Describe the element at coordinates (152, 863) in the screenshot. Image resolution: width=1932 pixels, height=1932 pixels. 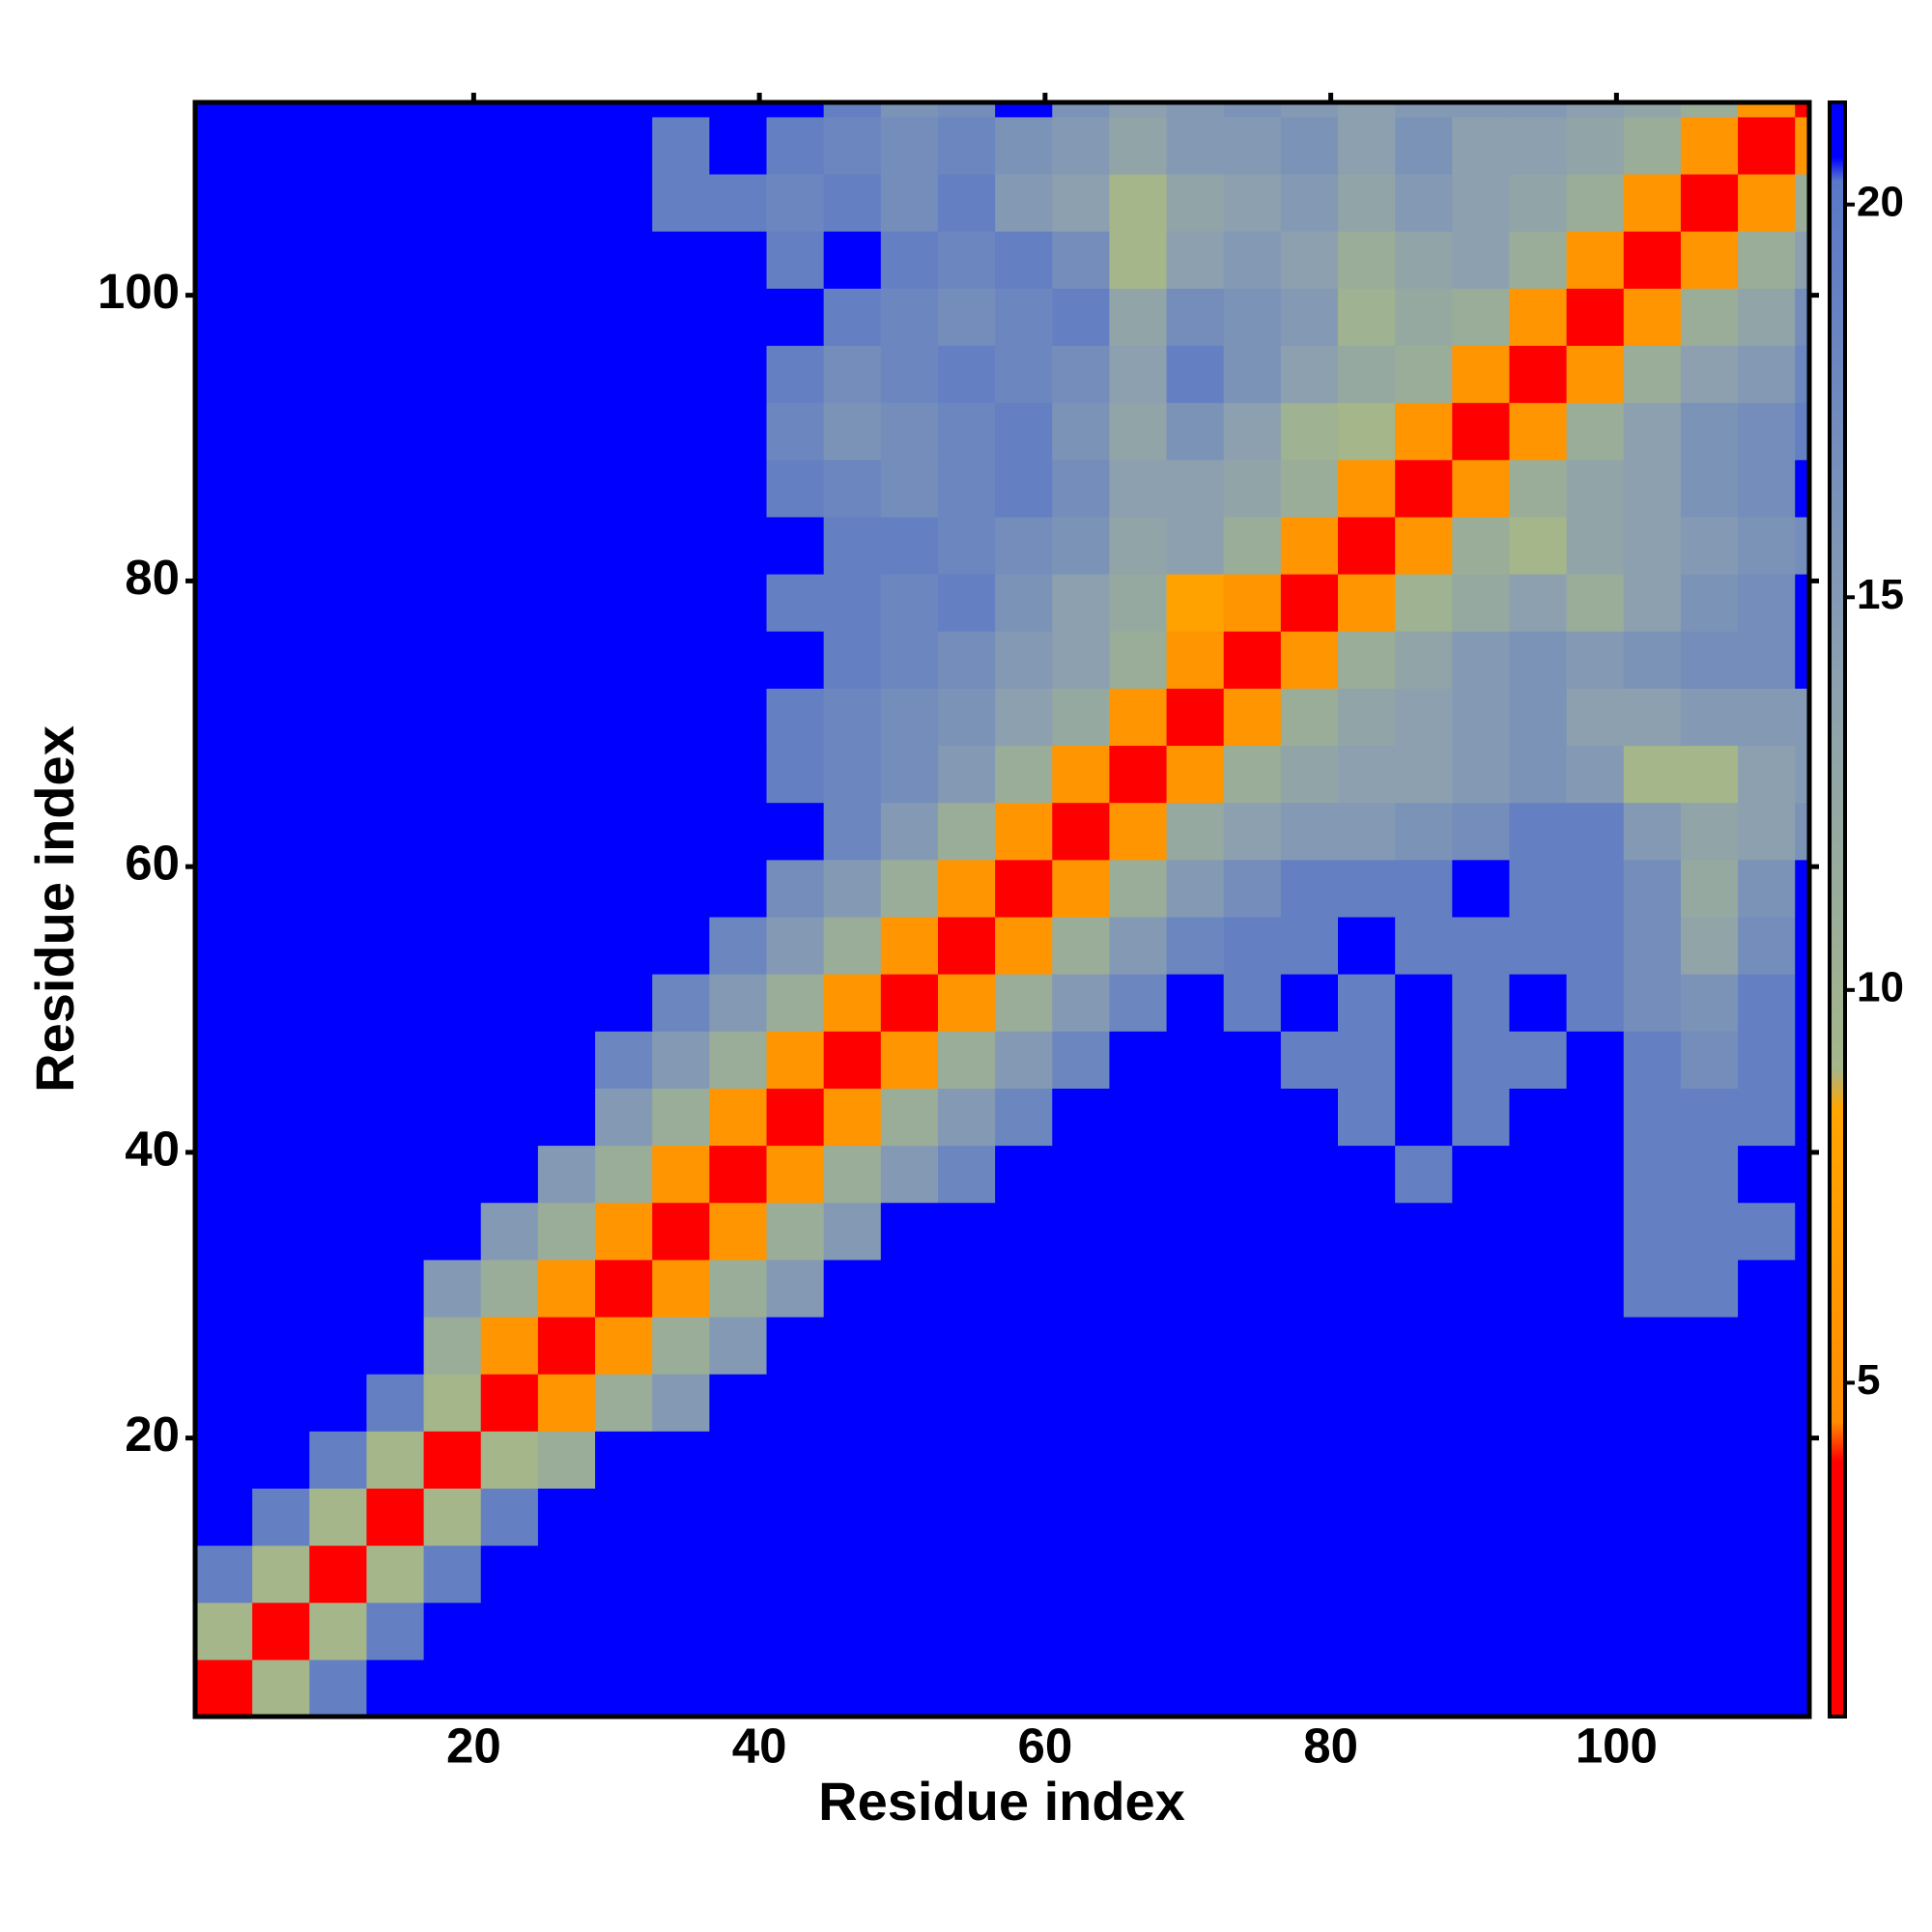
I see `y-tick-label: 60` at that location.